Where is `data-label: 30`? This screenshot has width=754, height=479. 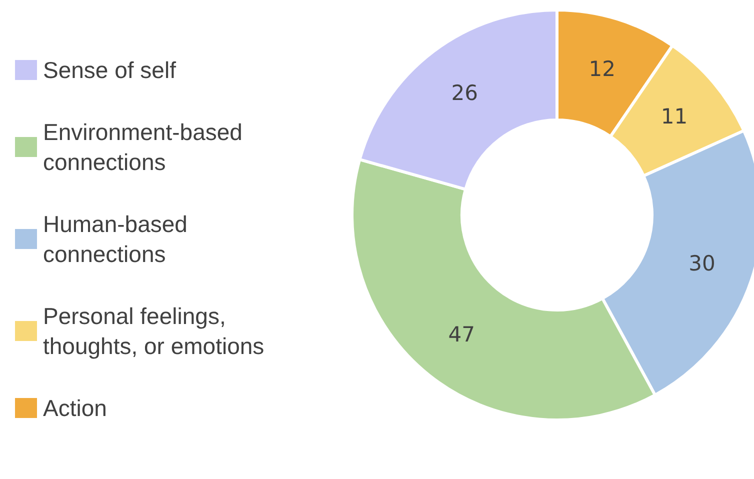
data-label: 30 is located at coordinates (702, 264).